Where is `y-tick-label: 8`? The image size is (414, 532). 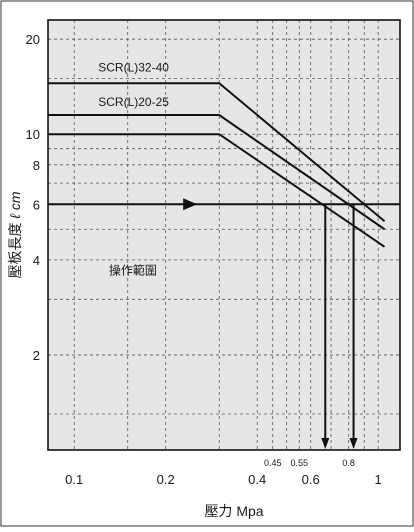 y-tick-label: 8 is located at coordinates (36, 165).